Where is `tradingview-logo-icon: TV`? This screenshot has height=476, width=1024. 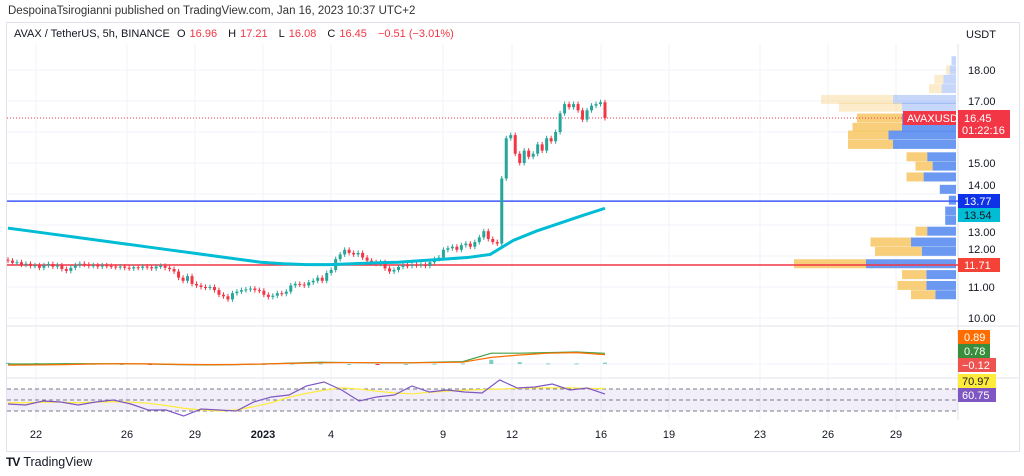
tradingview-logo-icon: TV is located at coordinates (13, 462).